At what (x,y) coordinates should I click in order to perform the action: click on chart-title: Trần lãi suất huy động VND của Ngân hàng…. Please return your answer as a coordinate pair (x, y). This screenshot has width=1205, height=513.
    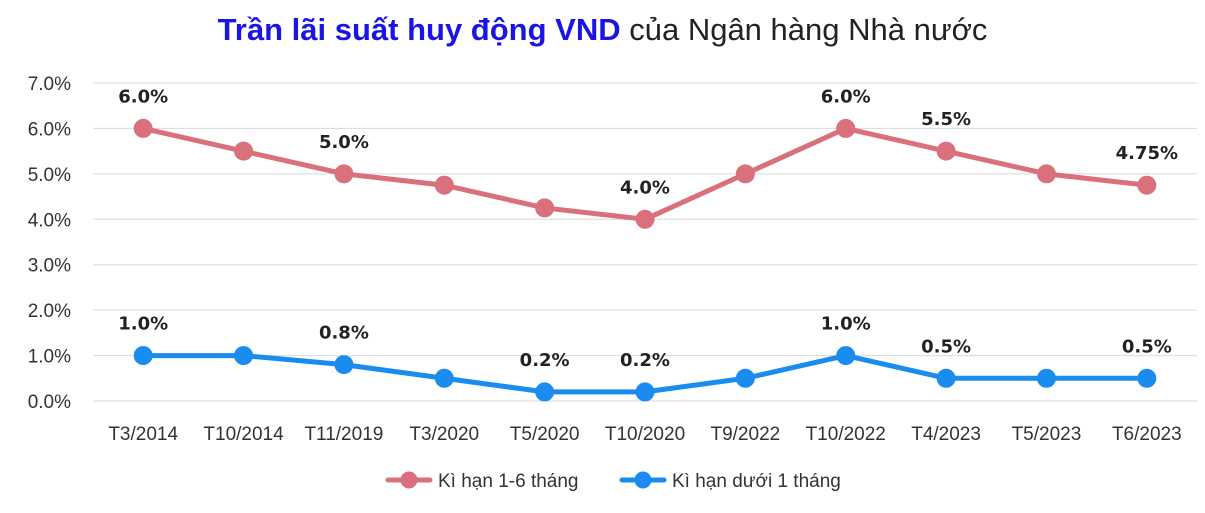
    Looking at the image, I should click on (602, 30).